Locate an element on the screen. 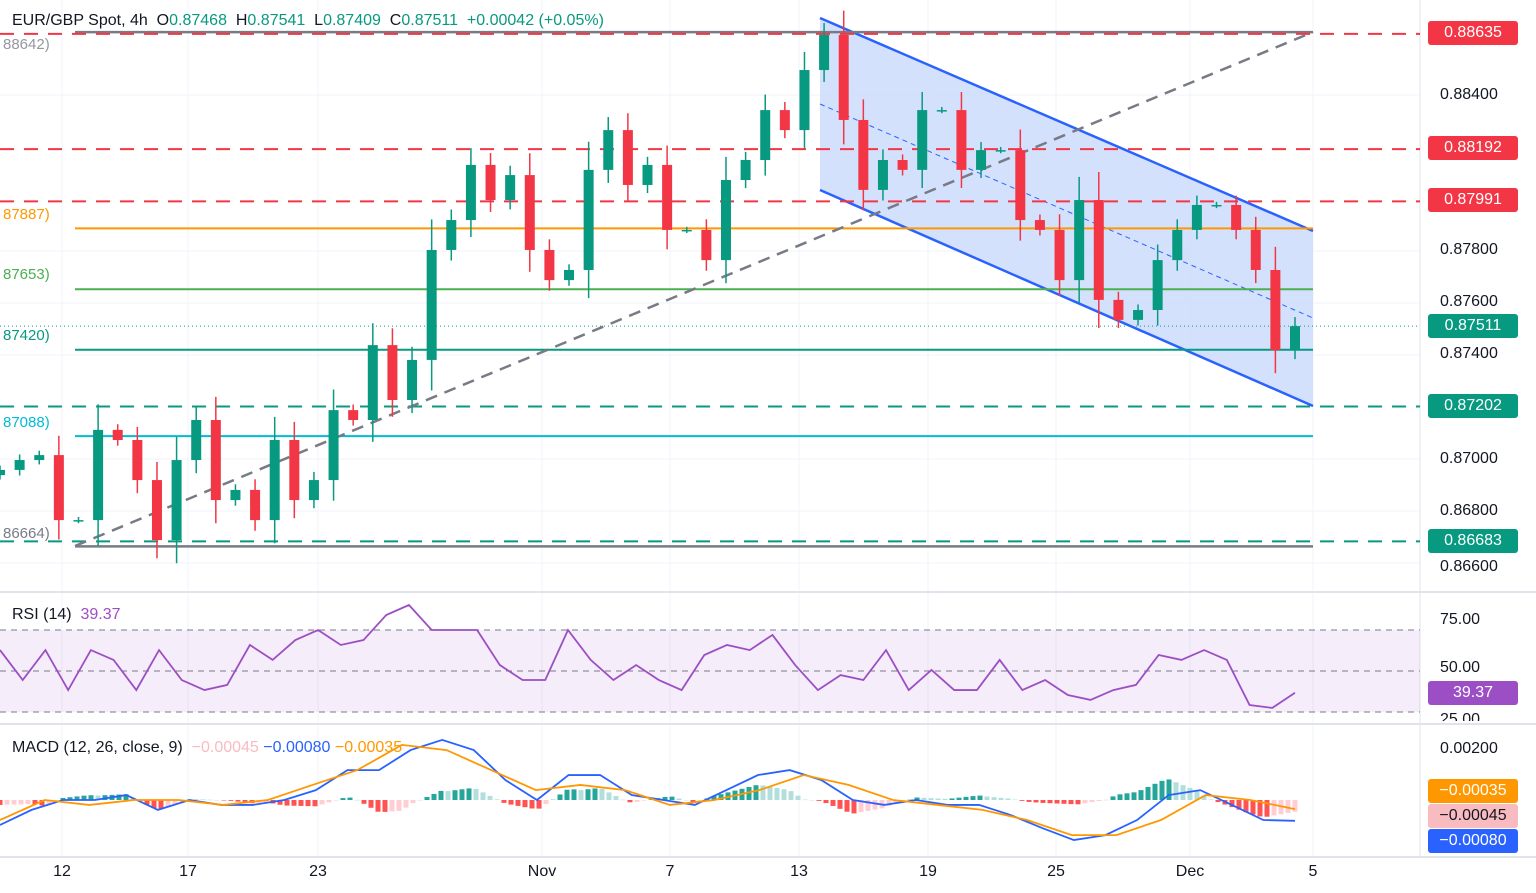 The height and width of the screenshot is (893, 1536). macd-tag: −0.00080 is located at coordinates (1473, 841).